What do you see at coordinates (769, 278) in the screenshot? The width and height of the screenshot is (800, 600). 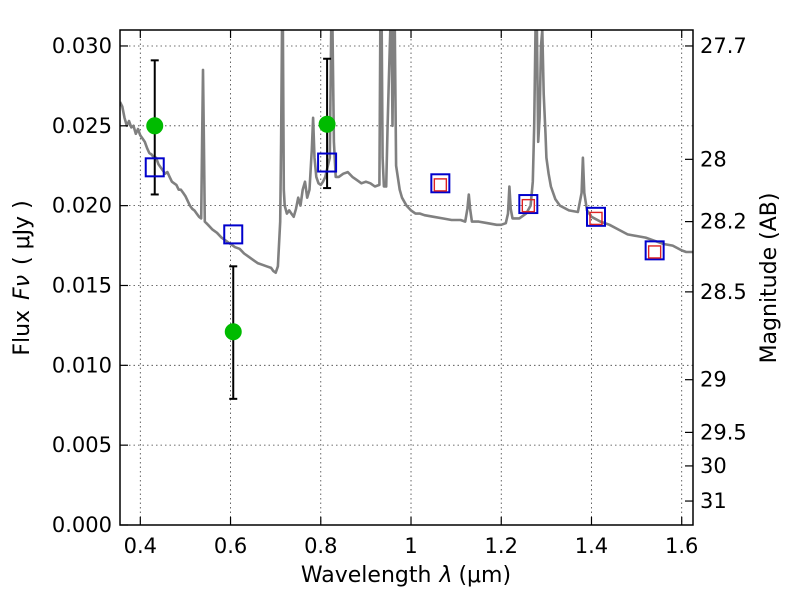 I see `y2-axis-title: Magnitude (AB)` at bounding box center [769, 278].